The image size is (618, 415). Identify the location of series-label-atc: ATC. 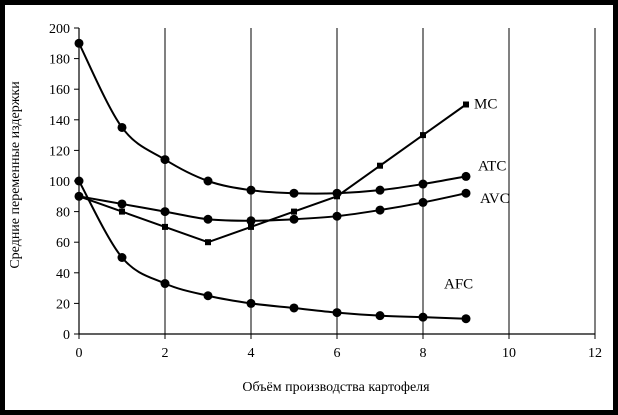
(492, 166).